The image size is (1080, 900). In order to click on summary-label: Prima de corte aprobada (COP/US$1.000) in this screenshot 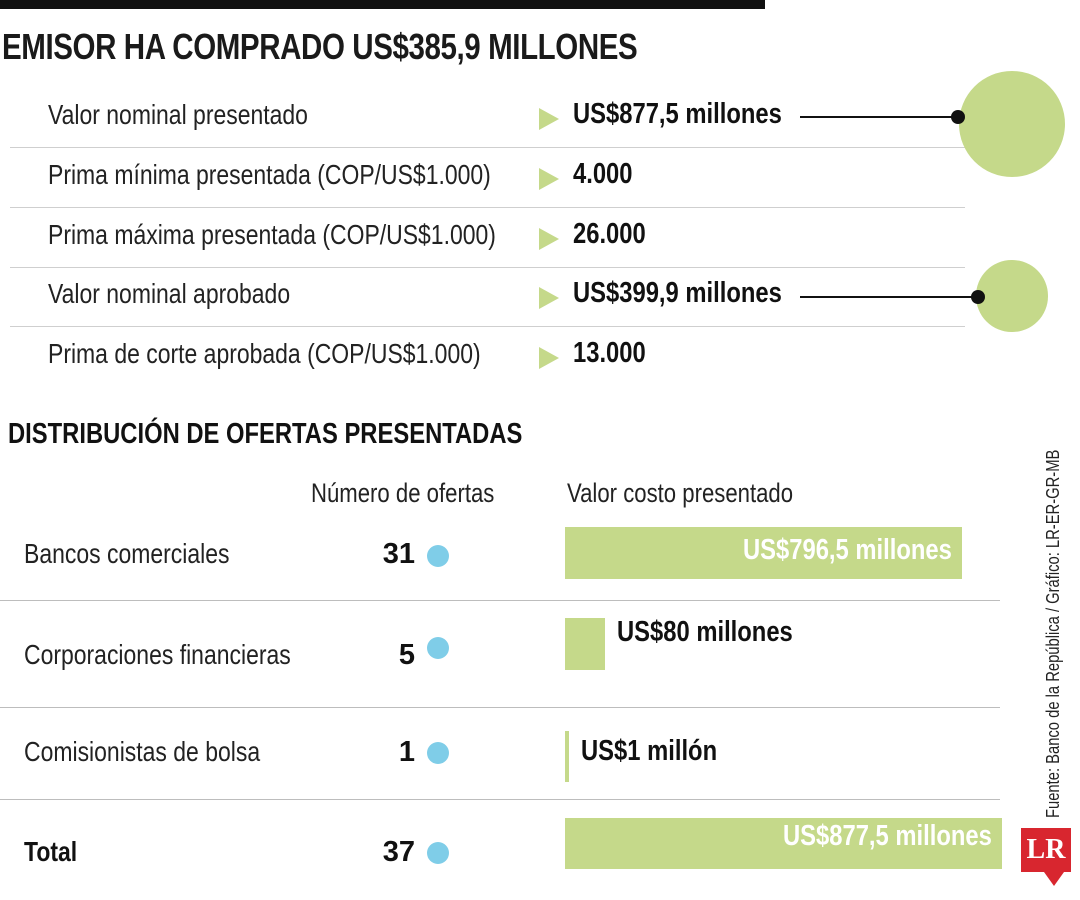, I will do `click(264, 353)`.